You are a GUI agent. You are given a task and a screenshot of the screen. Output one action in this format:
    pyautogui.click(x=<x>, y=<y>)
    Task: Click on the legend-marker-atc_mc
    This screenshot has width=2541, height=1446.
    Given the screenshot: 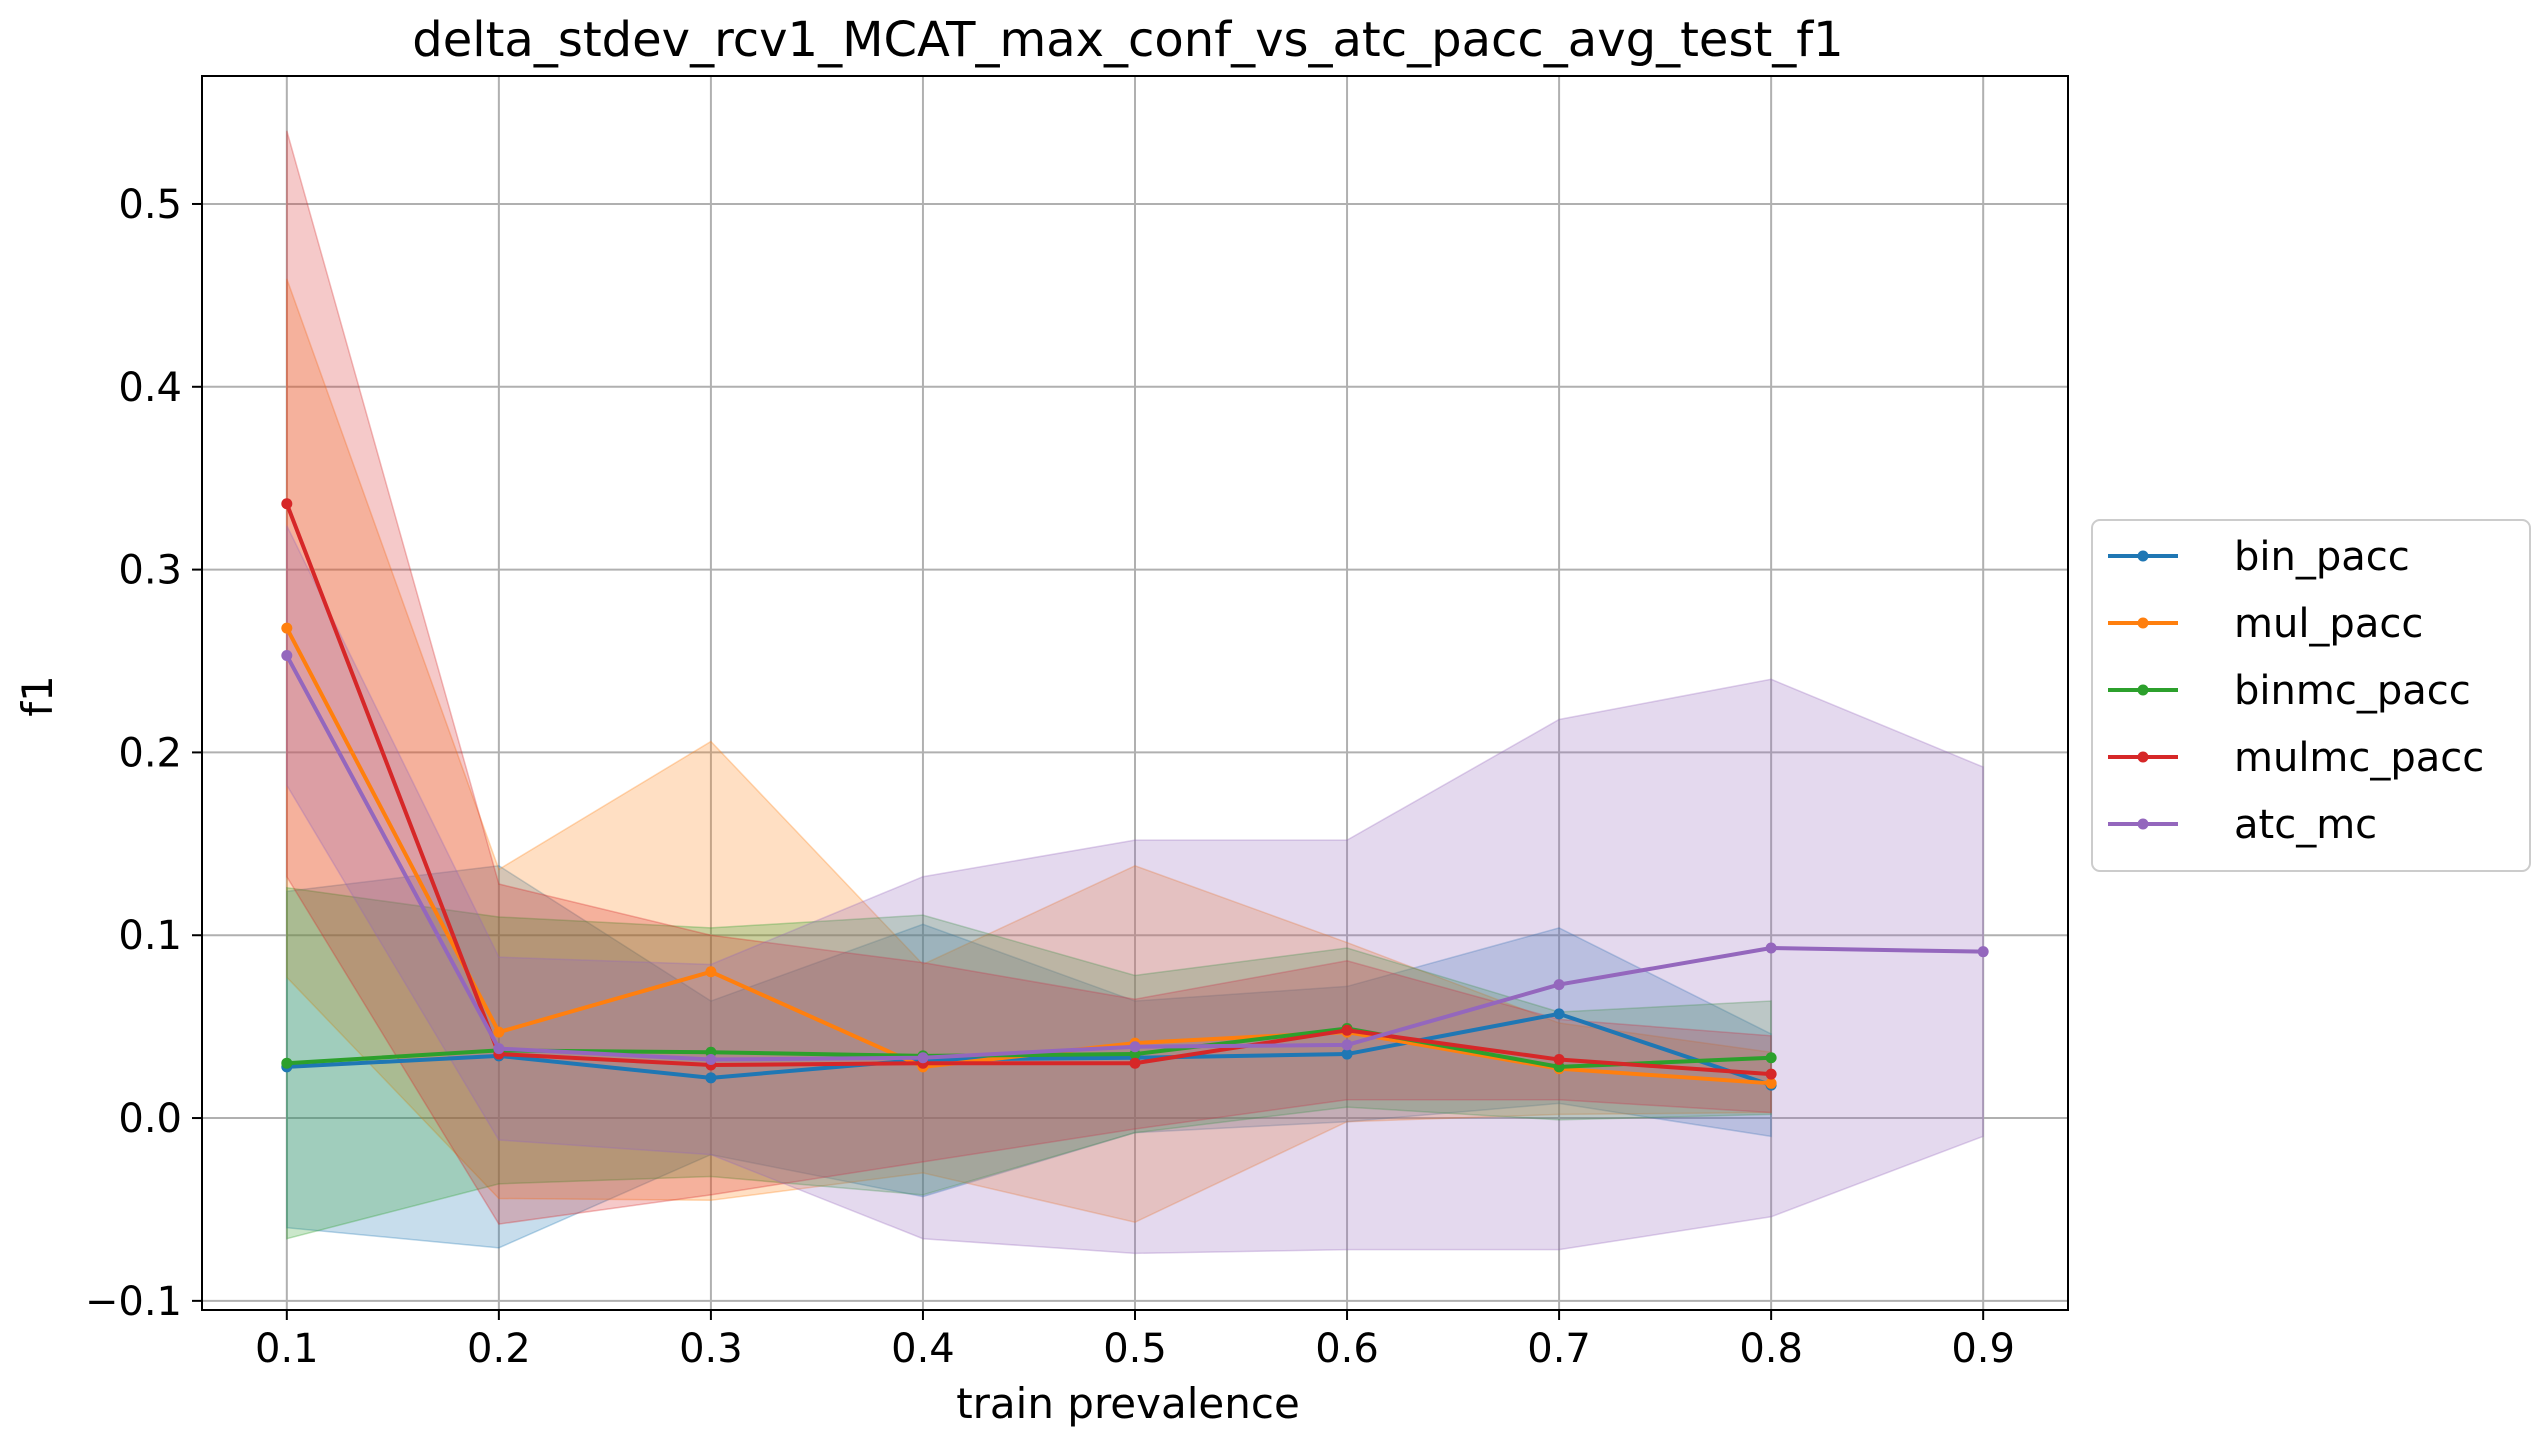 What is the action you would take?
    pyautogui.click(x=2143, y=824)
    